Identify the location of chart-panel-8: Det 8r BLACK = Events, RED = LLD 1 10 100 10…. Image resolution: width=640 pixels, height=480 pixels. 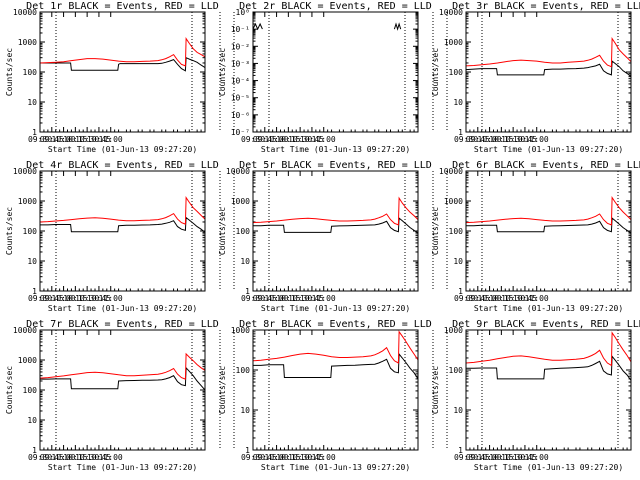
(333, 395).